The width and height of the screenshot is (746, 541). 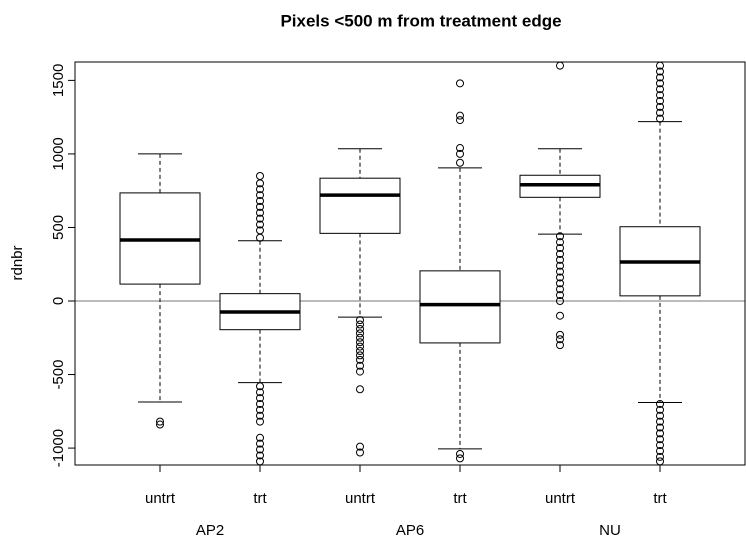 I want to click on group-label: AP2, so click(x=210, y=530).